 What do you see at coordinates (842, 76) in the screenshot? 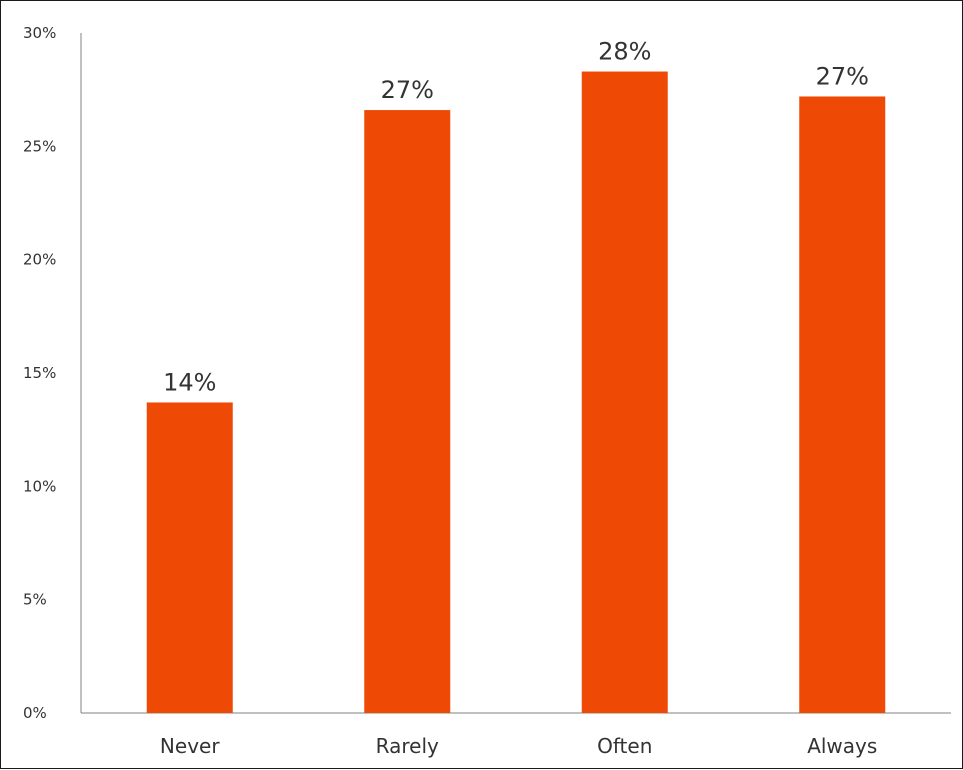
I see `data-label-always: 27%` at bounding box center [842, 76].